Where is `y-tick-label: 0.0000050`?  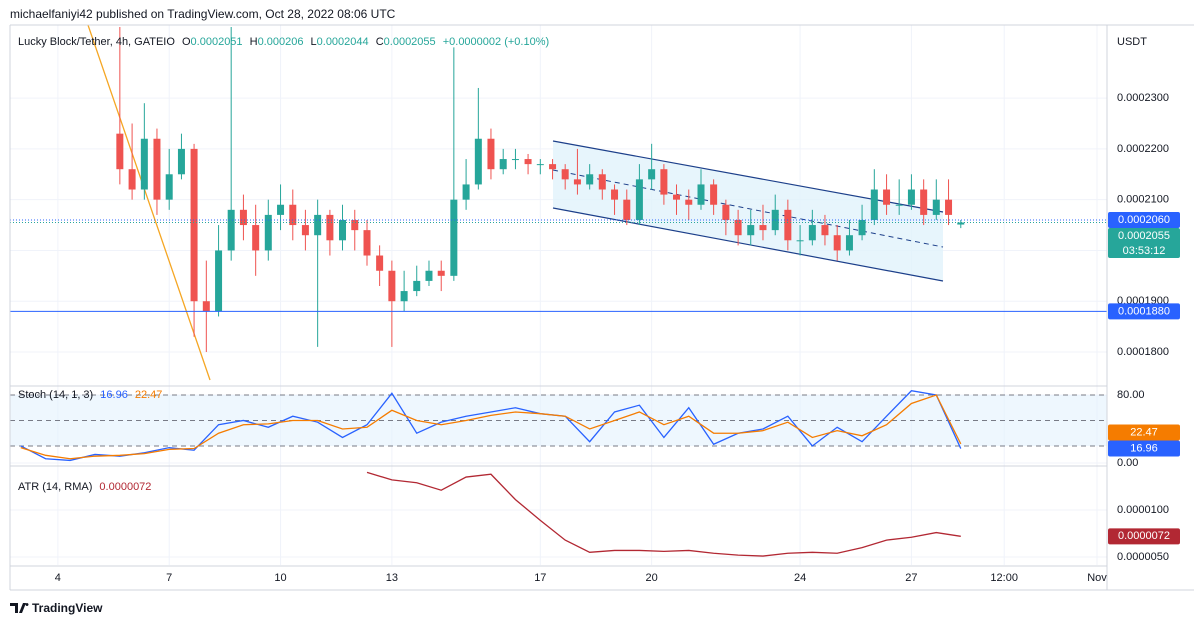 y-tick-label: 0.0000050 is located at coordinates (1143, 557).